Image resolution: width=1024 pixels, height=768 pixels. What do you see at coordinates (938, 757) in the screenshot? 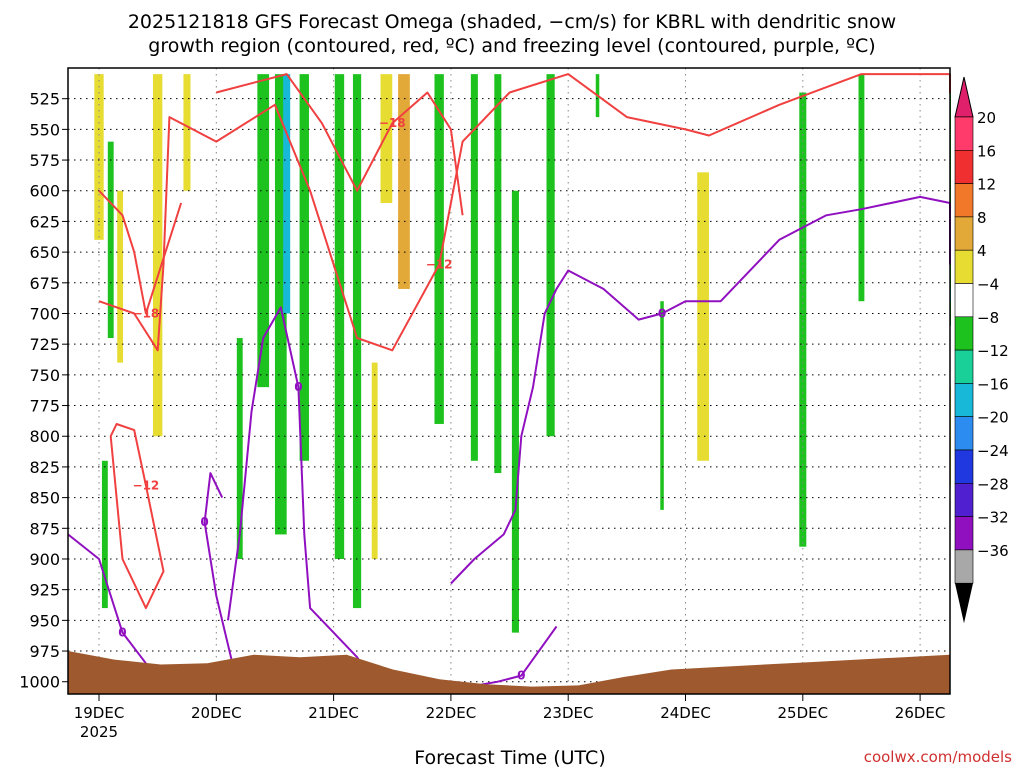
I see `credit-text: coolwx.com/models` at bounding box center [938, 757].